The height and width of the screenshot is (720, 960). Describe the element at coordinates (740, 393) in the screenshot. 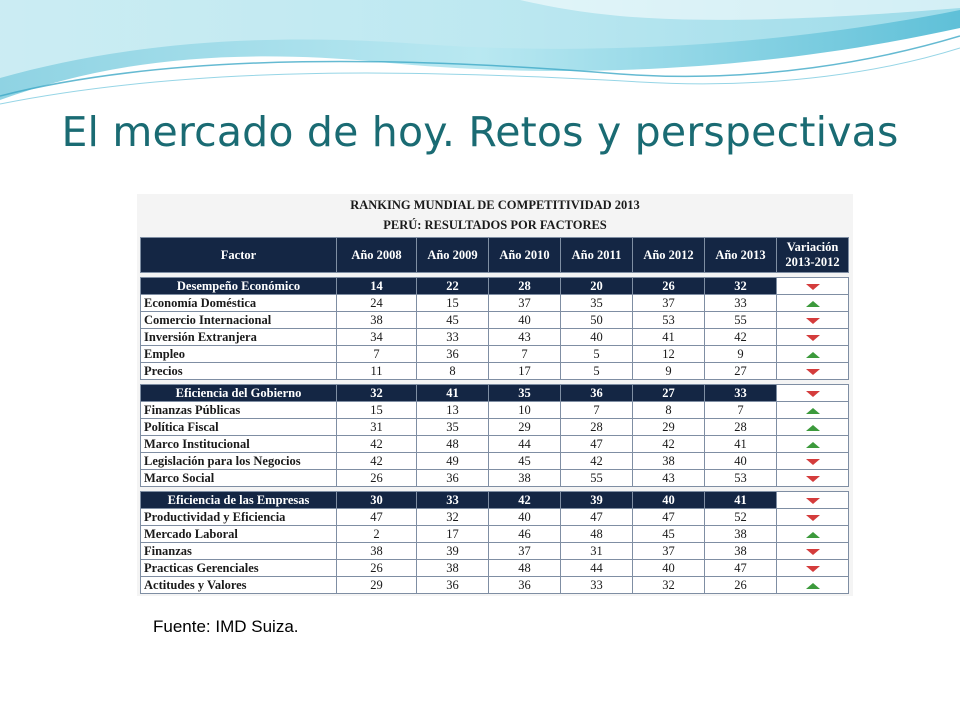

I see `group-value: 33` at that location.